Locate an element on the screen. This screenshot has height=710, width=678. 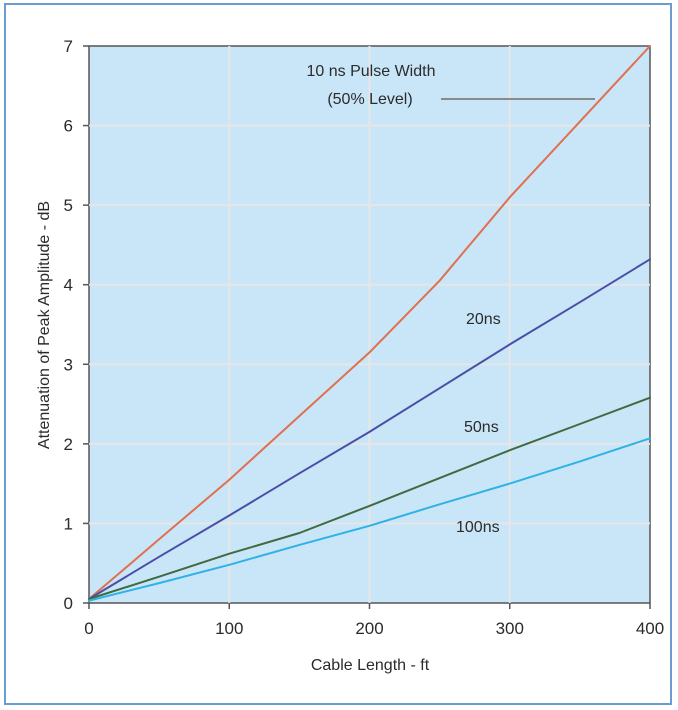
x-tick-label-2: 200 is located at coordinates (369, 628).